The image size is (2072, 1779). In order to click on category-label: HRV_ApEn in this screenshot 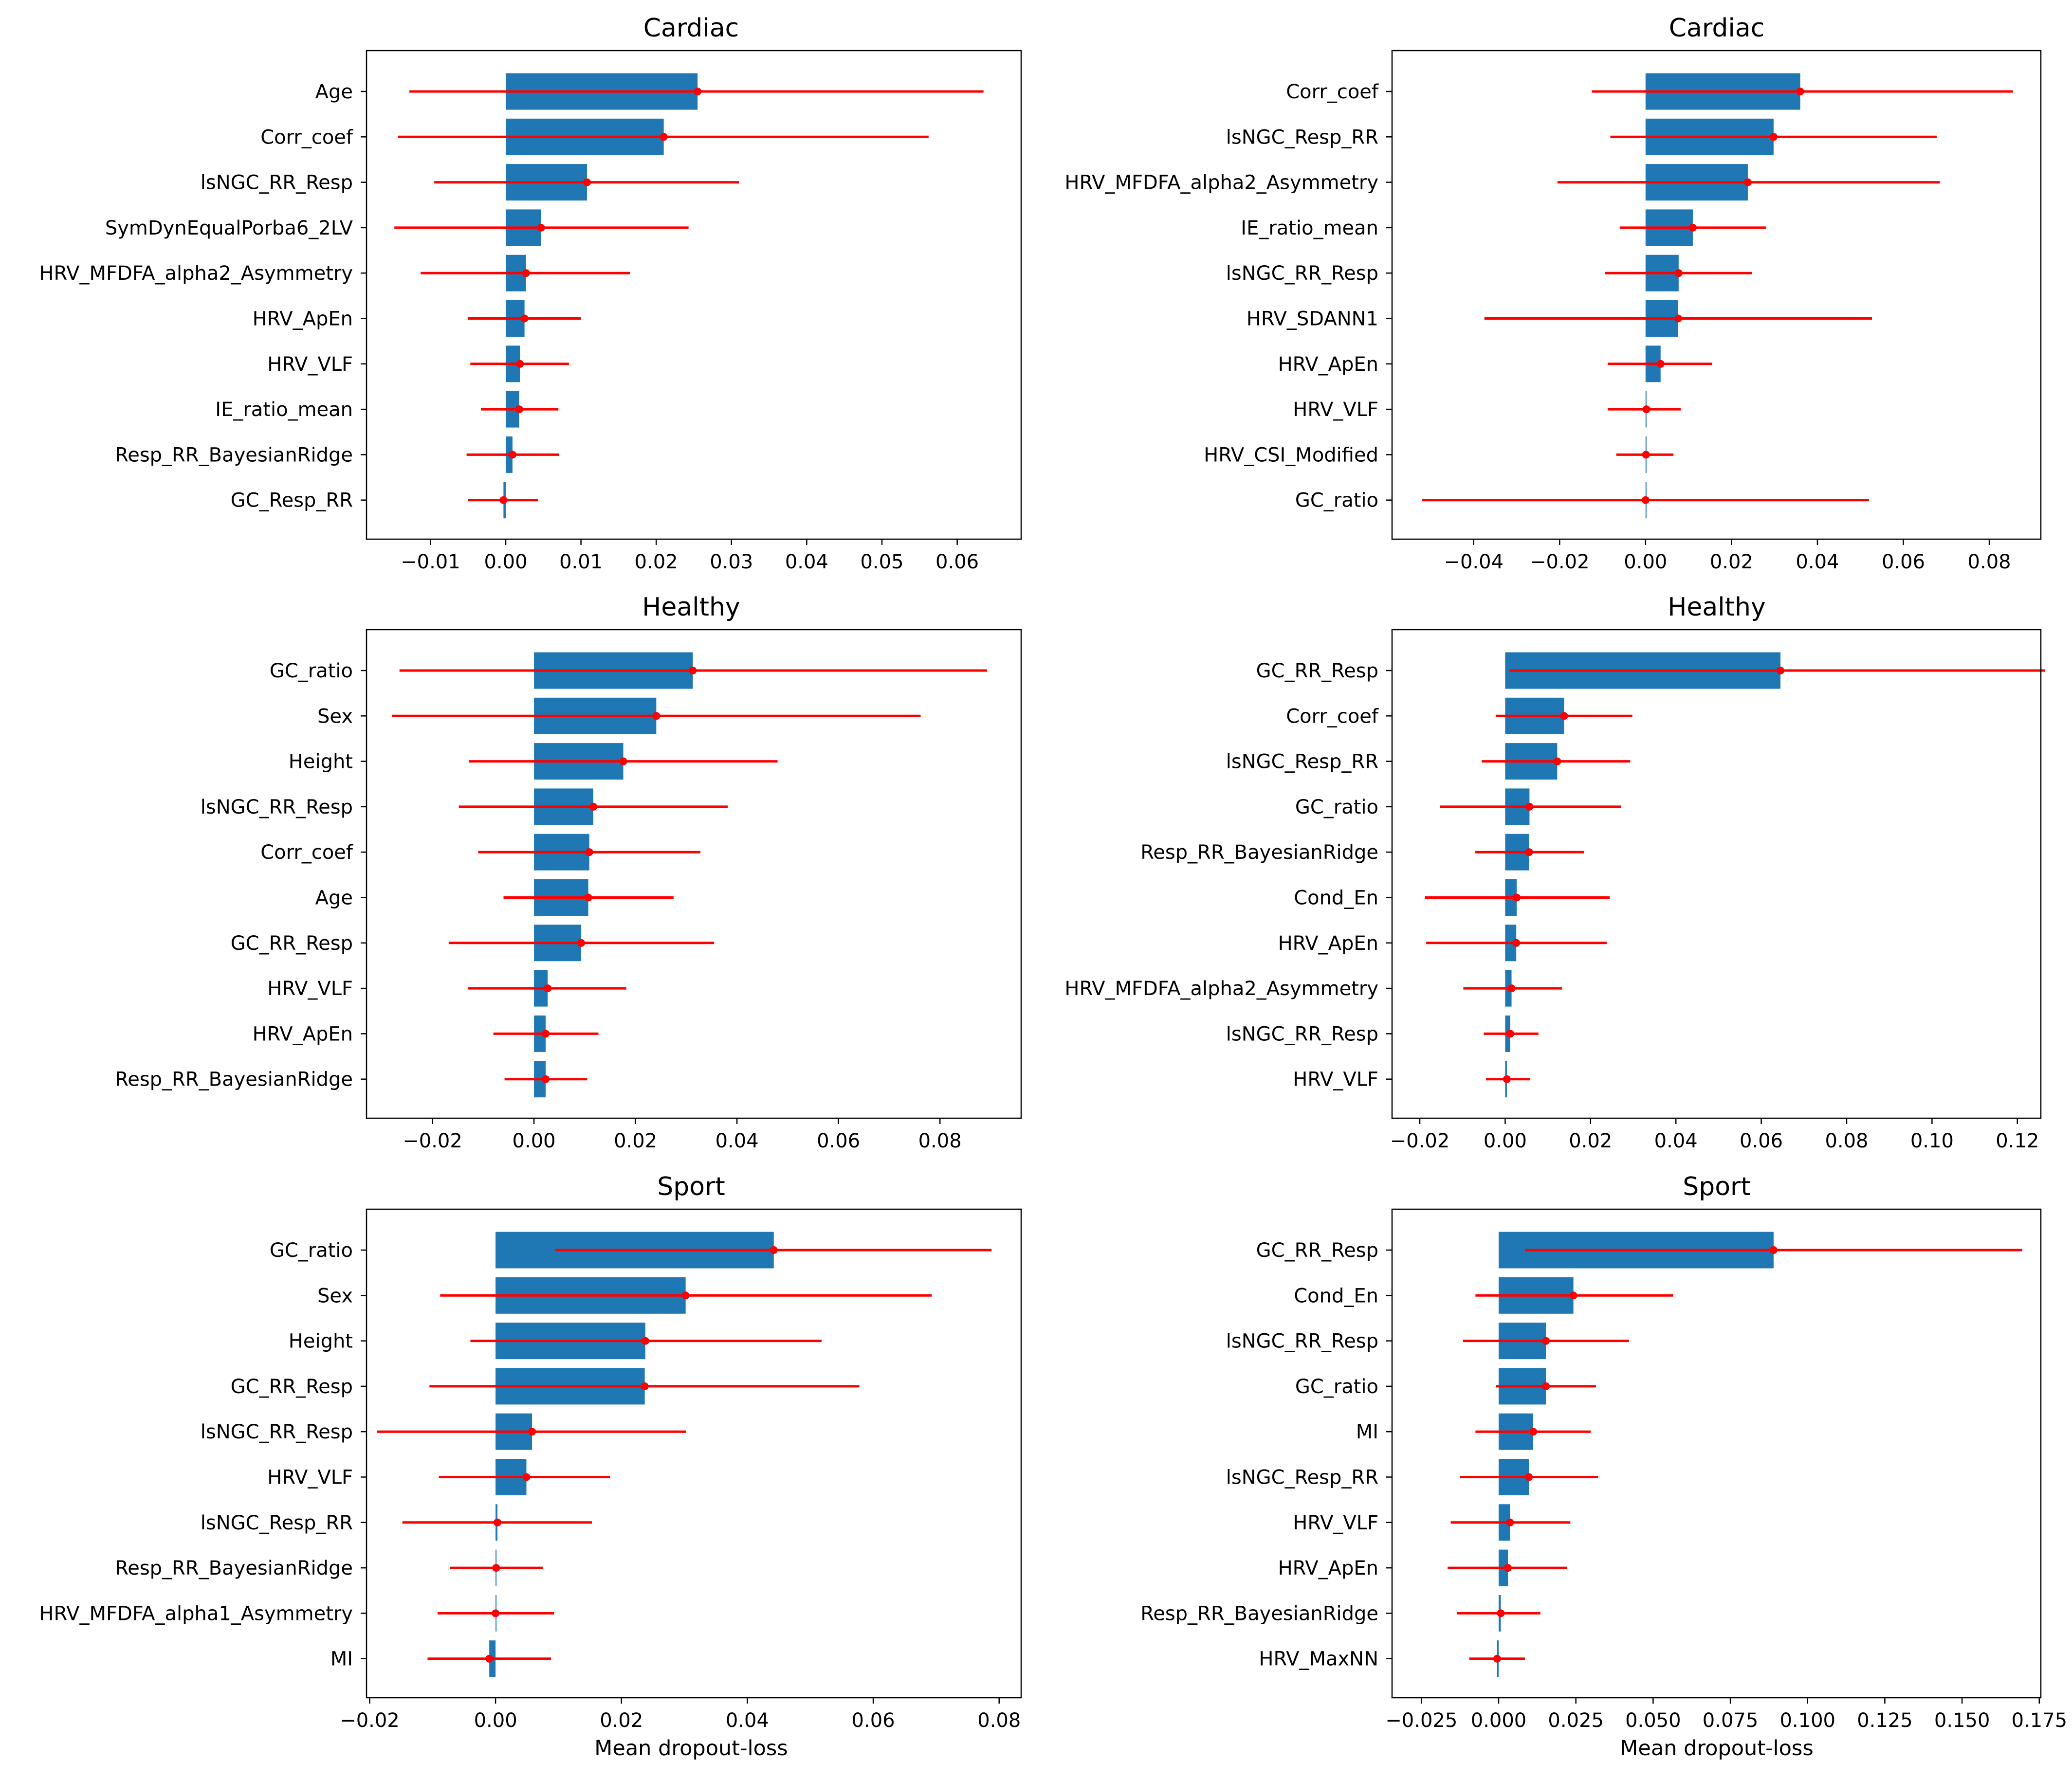, I will do `click(1328, 943)`.